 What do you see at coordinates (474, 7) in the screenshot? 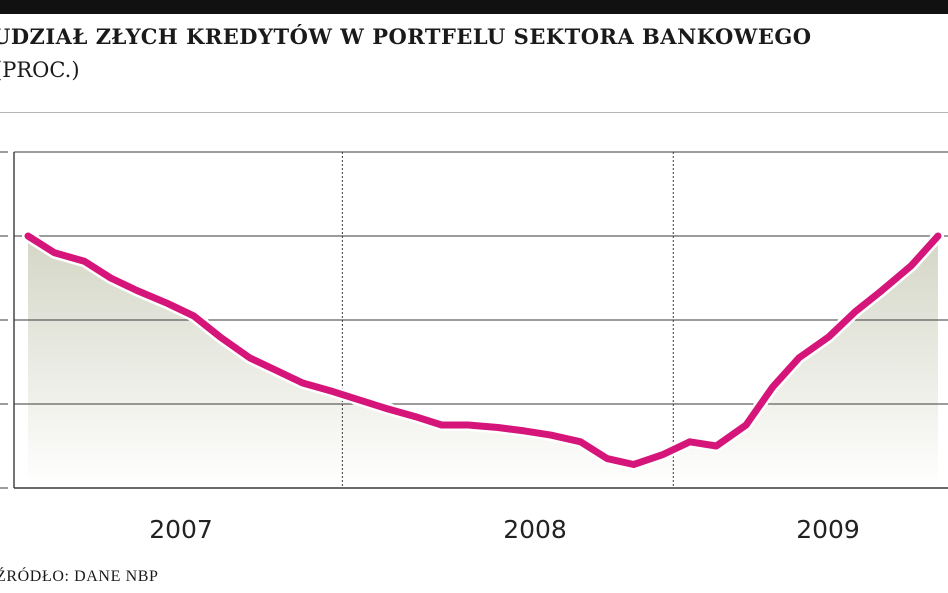
I see `top-bar` at bounding box center [474, 7].